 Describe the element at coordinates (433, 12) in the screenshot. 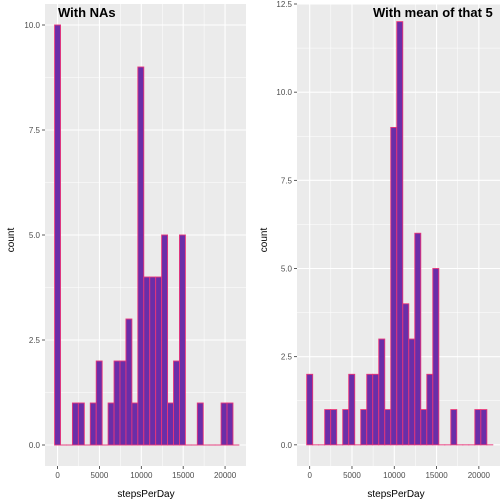

I see `chart-title: With mean of that 5` at that location.